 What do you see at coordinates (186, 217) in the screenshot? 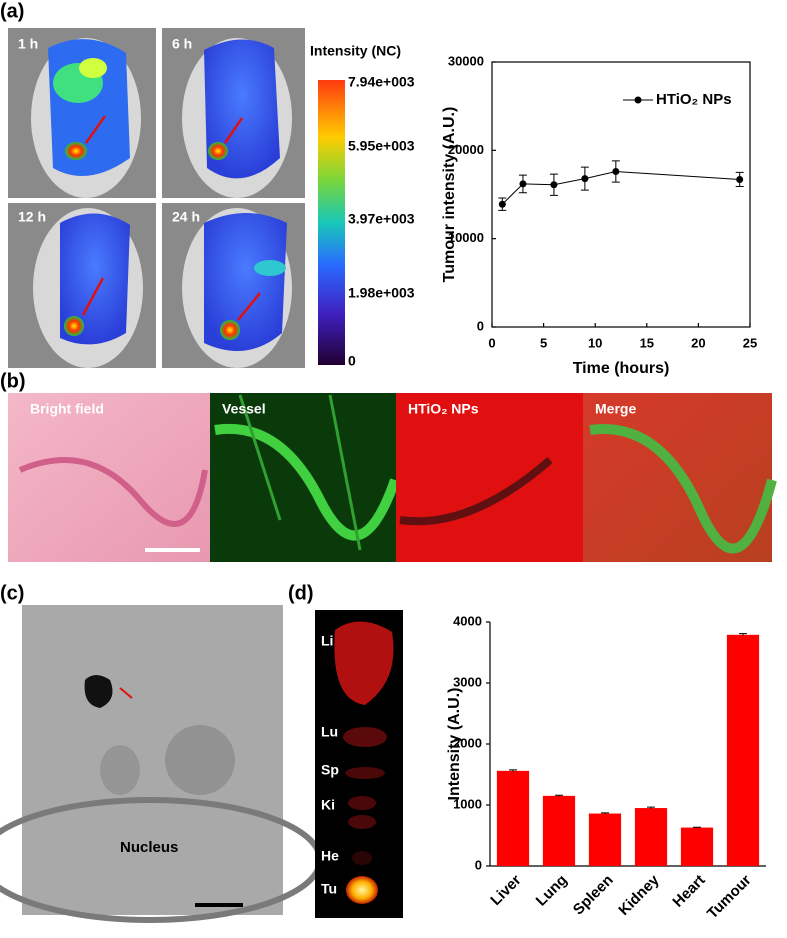
I see `time-label: 24 h` at bounding box center [186, 217].